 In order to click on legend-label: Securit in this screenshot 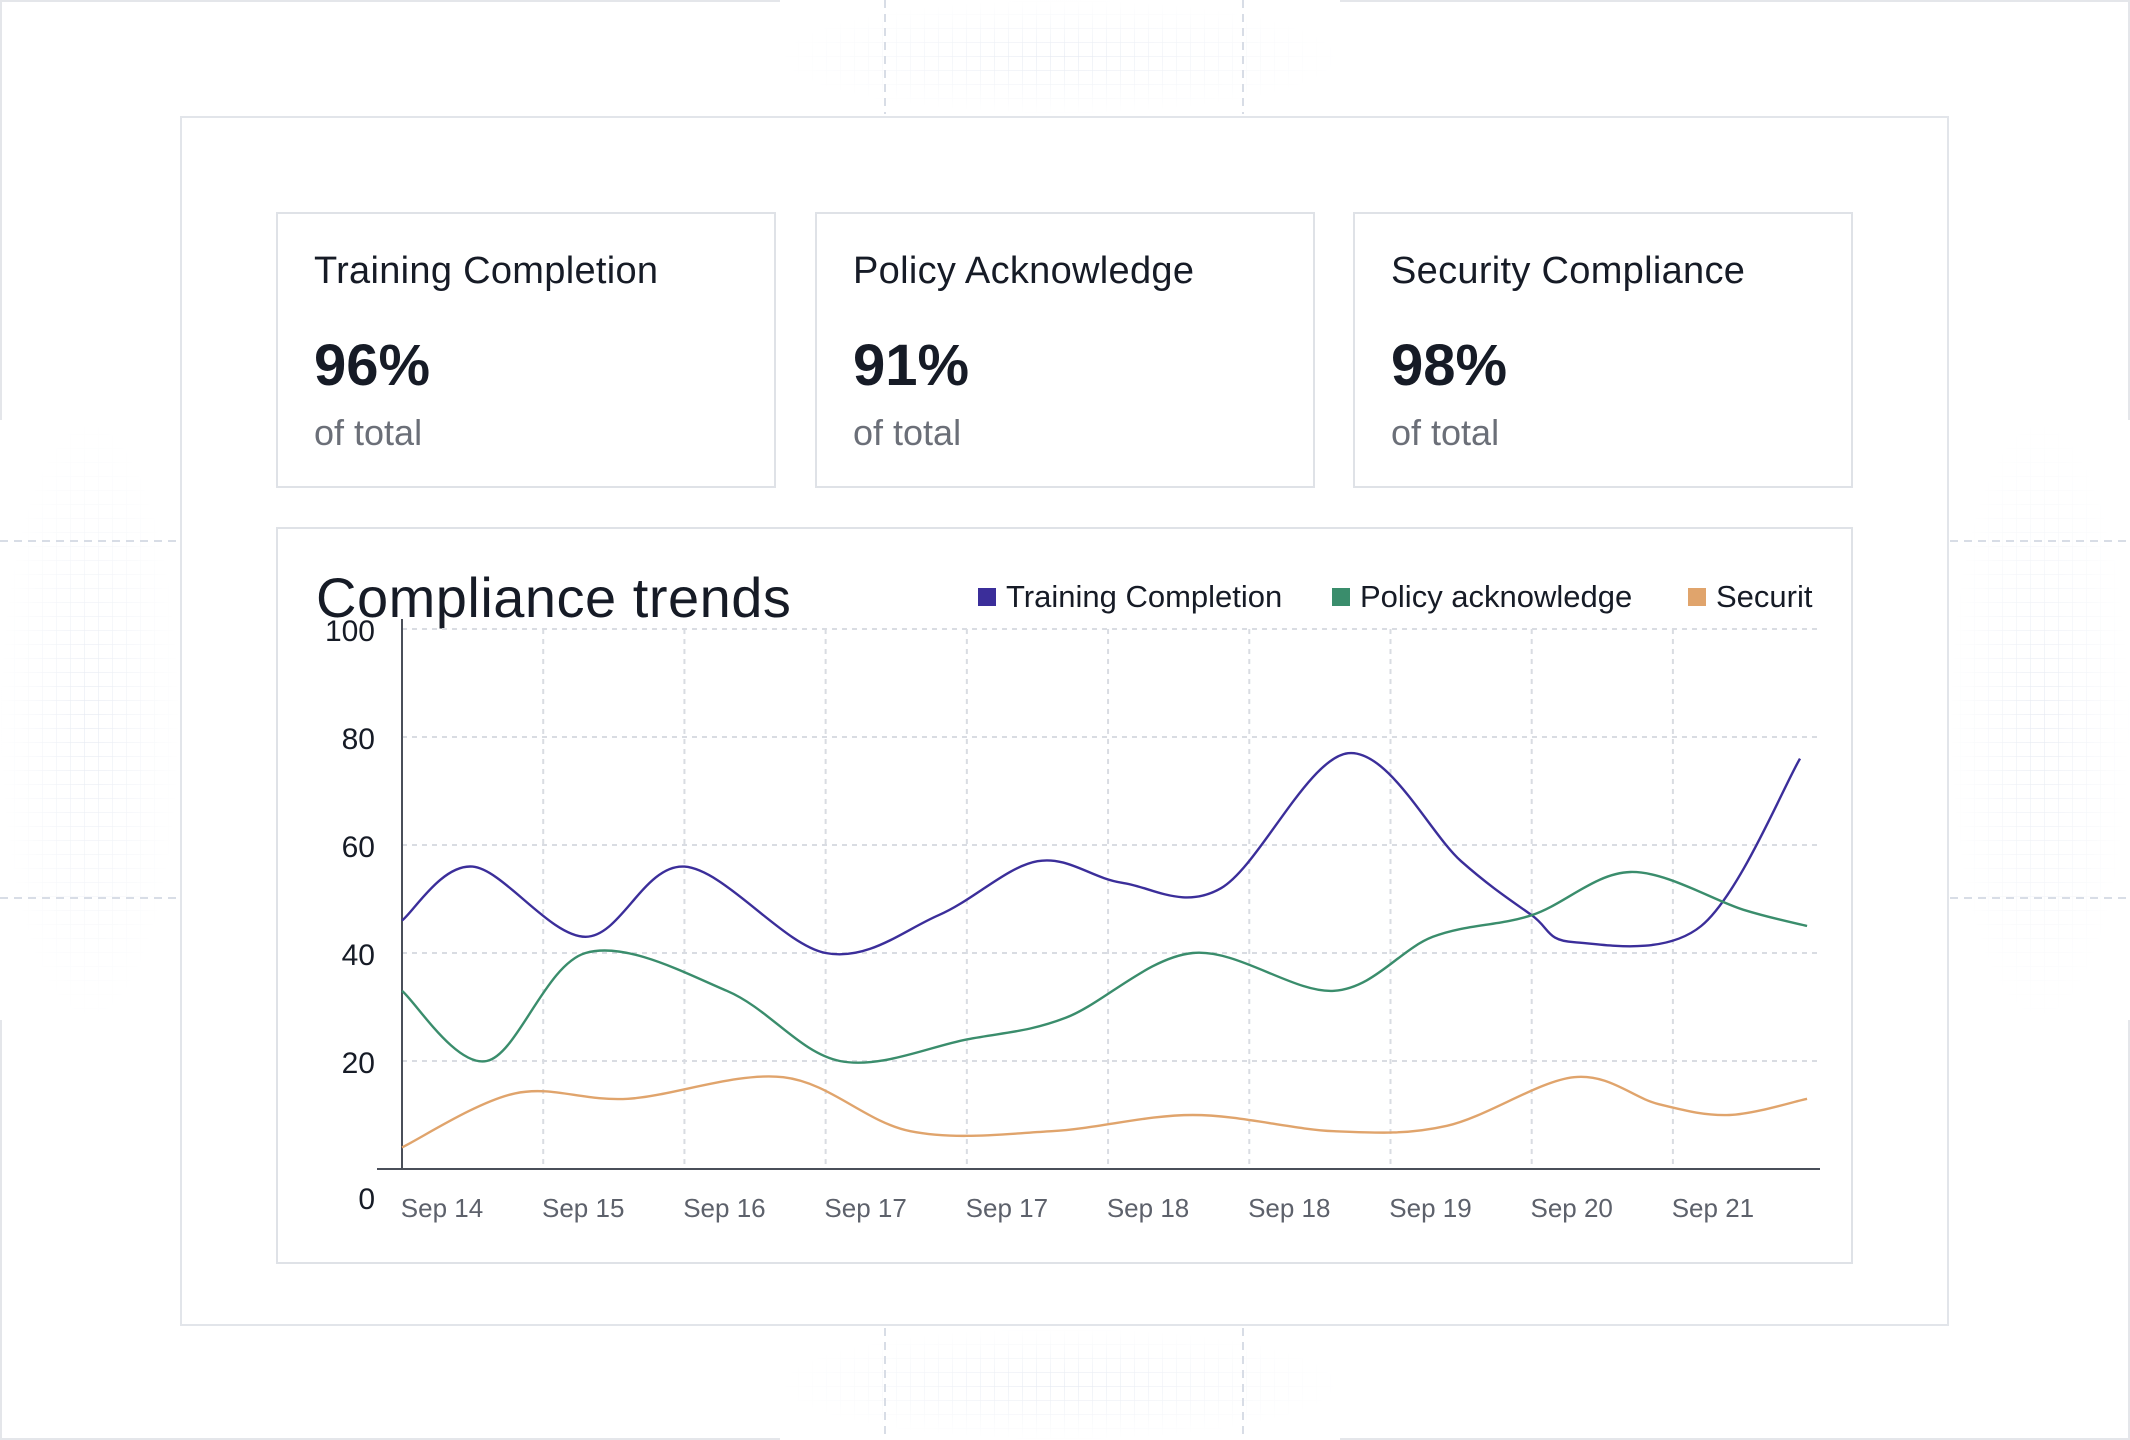, I will do `click(1764, 596)`.